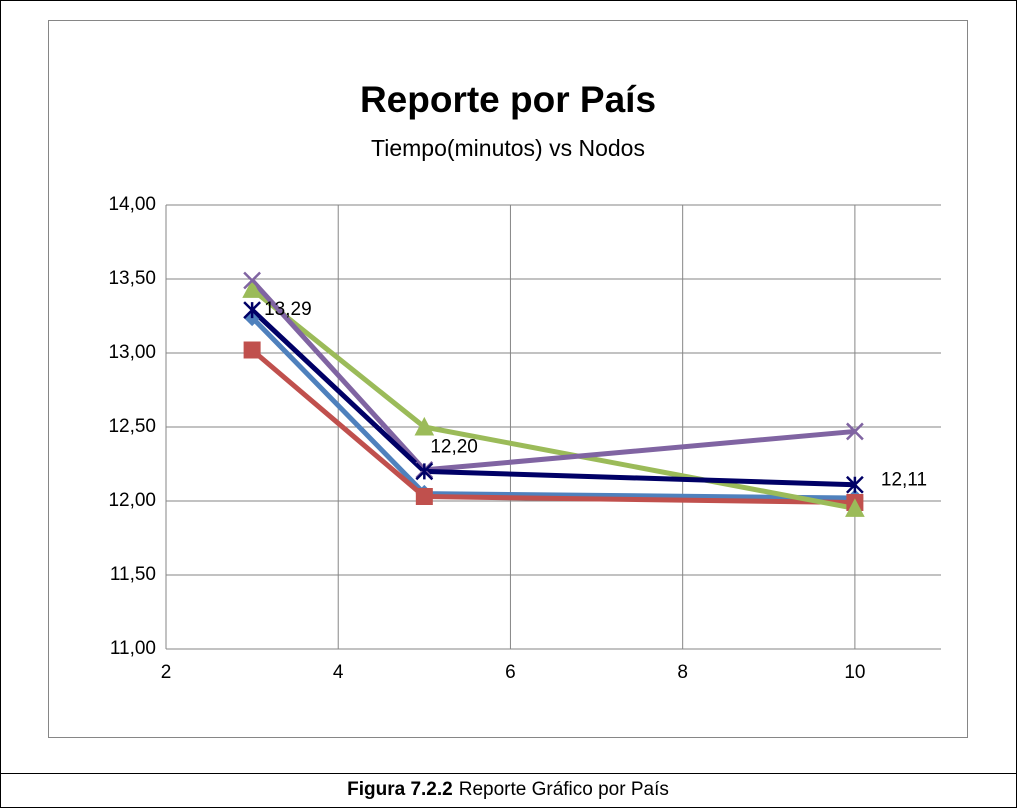  What do you see at coordinates (132, 278) in the screenshot?
I see `y-tick-label: 13,50` at bounding box center [132, 278].